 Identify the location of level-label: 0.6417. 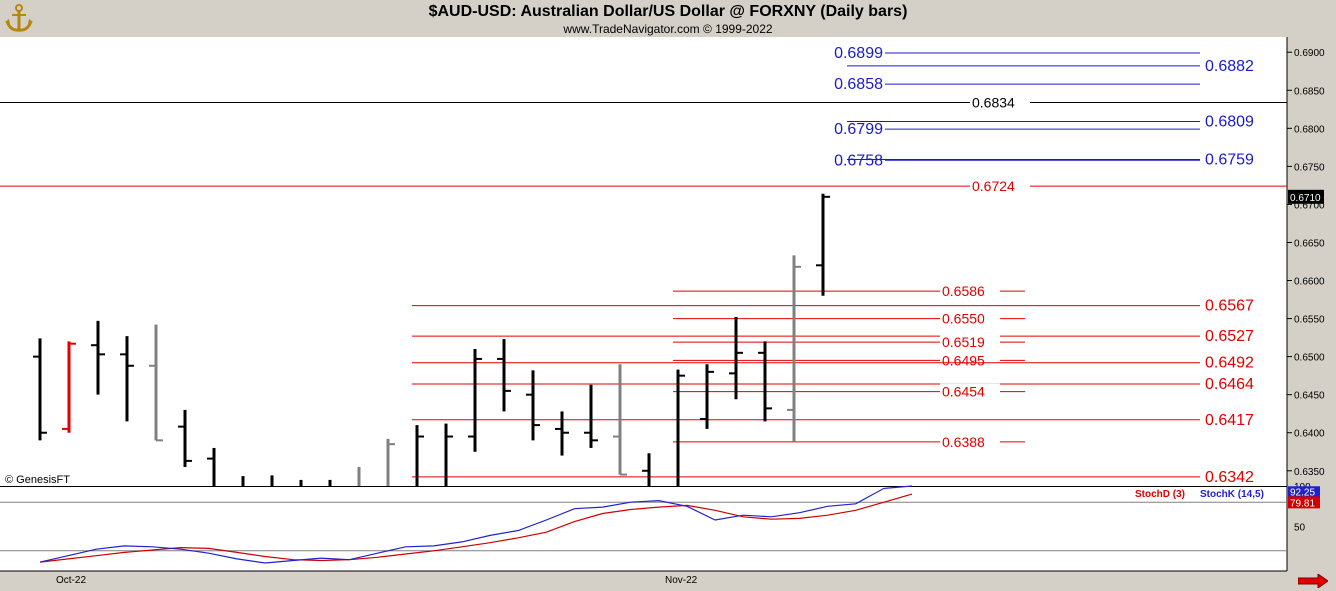
(1229, 420).